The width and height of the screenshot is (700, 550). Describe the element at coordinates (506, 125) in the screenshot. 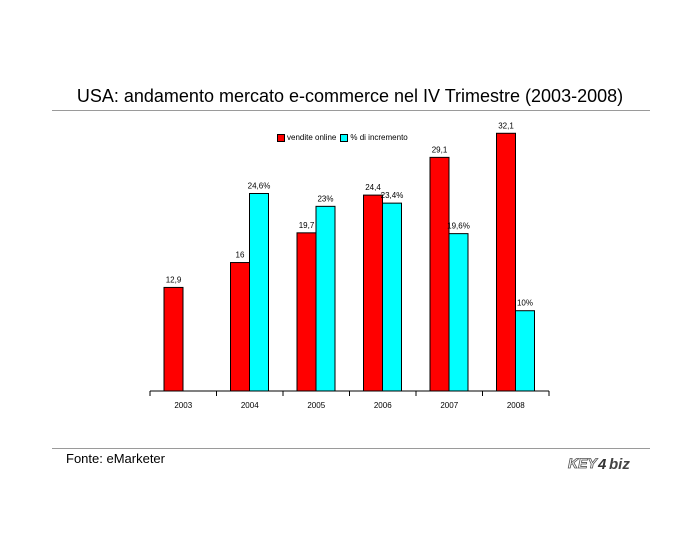

I see `data-label-vendite-2008: 32,1` at that location.